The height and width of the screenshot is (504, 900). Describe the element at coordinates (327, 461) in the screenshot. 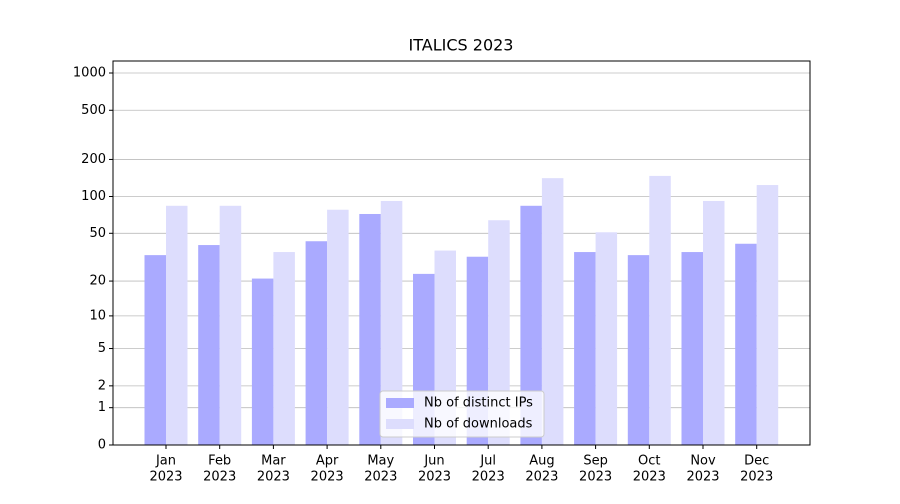

I see `x-tick-label: Apr` at that location.